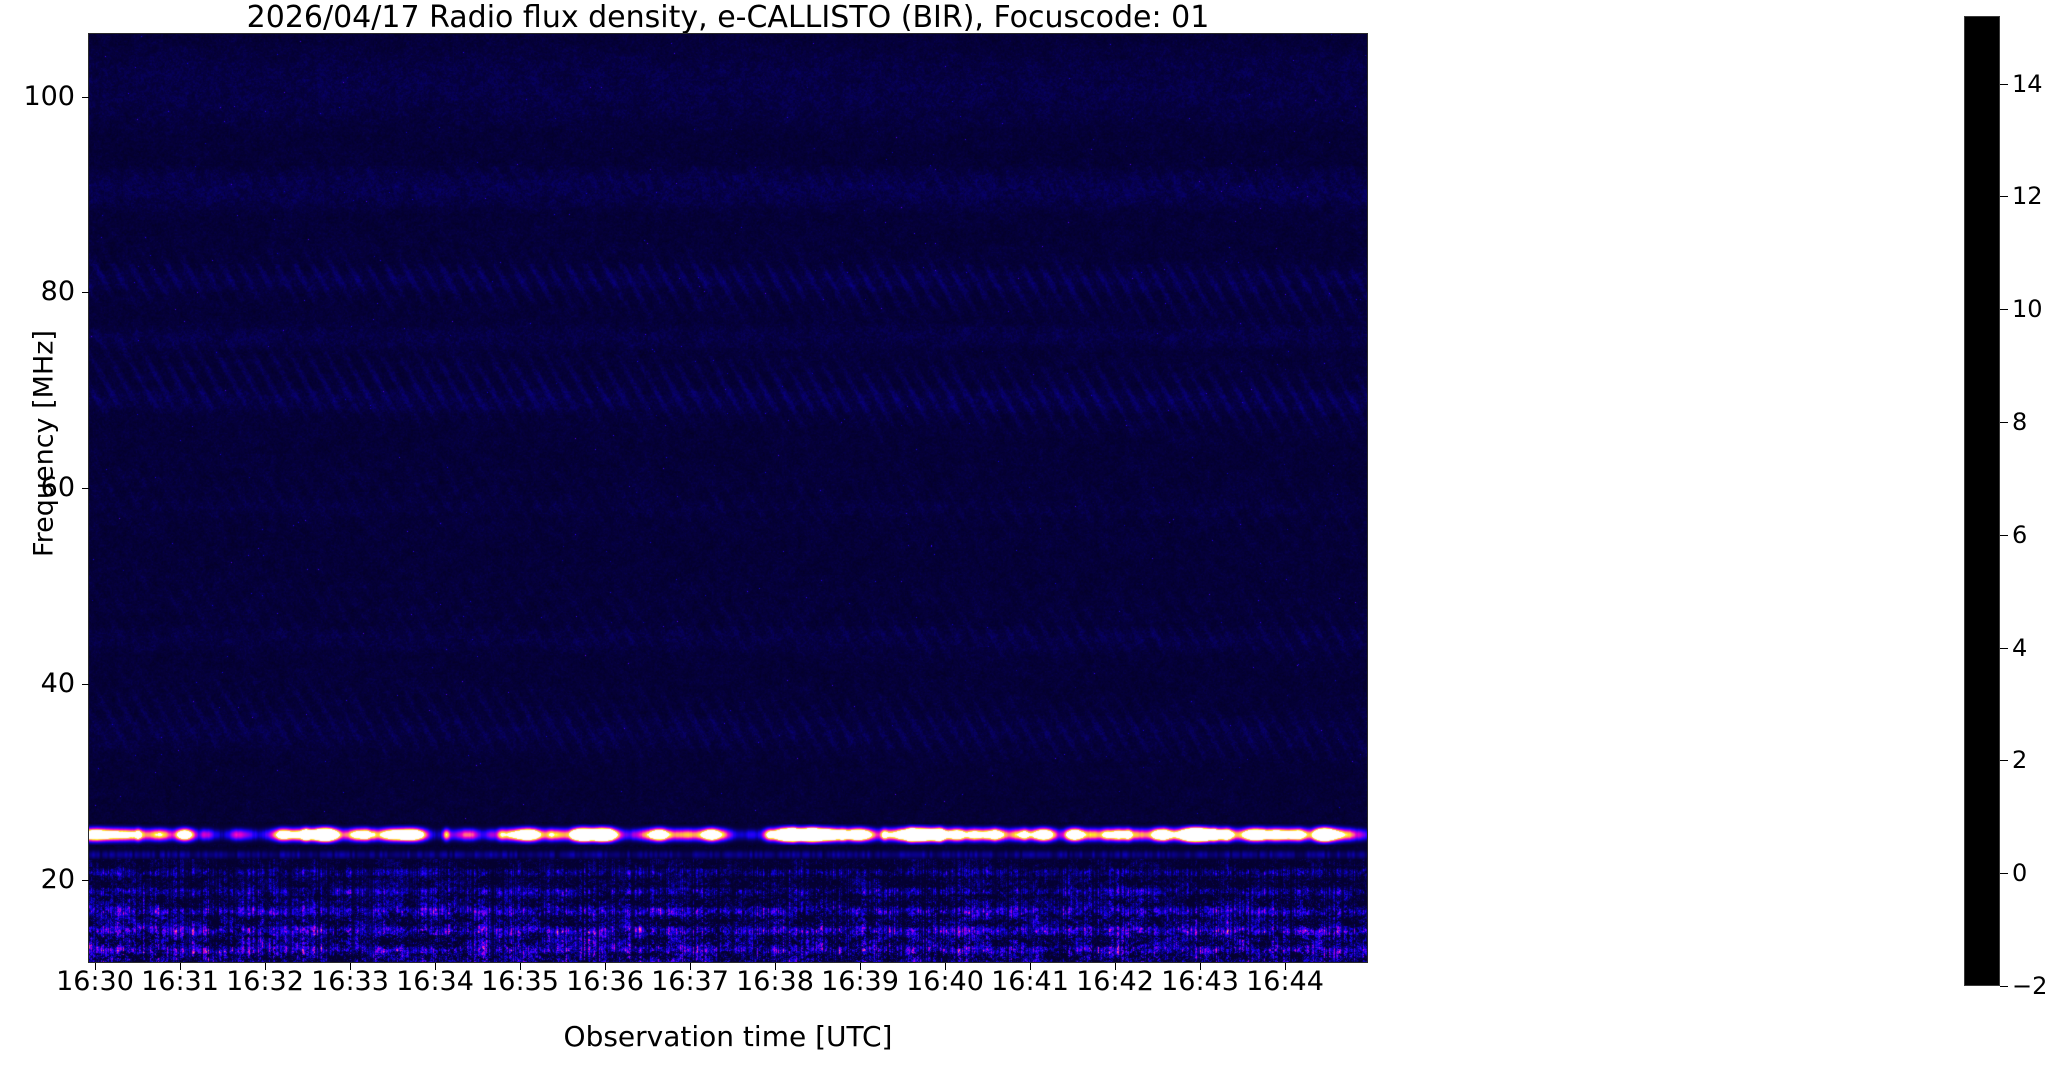 This screenshot has height=1067, width=2066. I want to click on colorbar-tick-label: 0, so click(2020, 873).